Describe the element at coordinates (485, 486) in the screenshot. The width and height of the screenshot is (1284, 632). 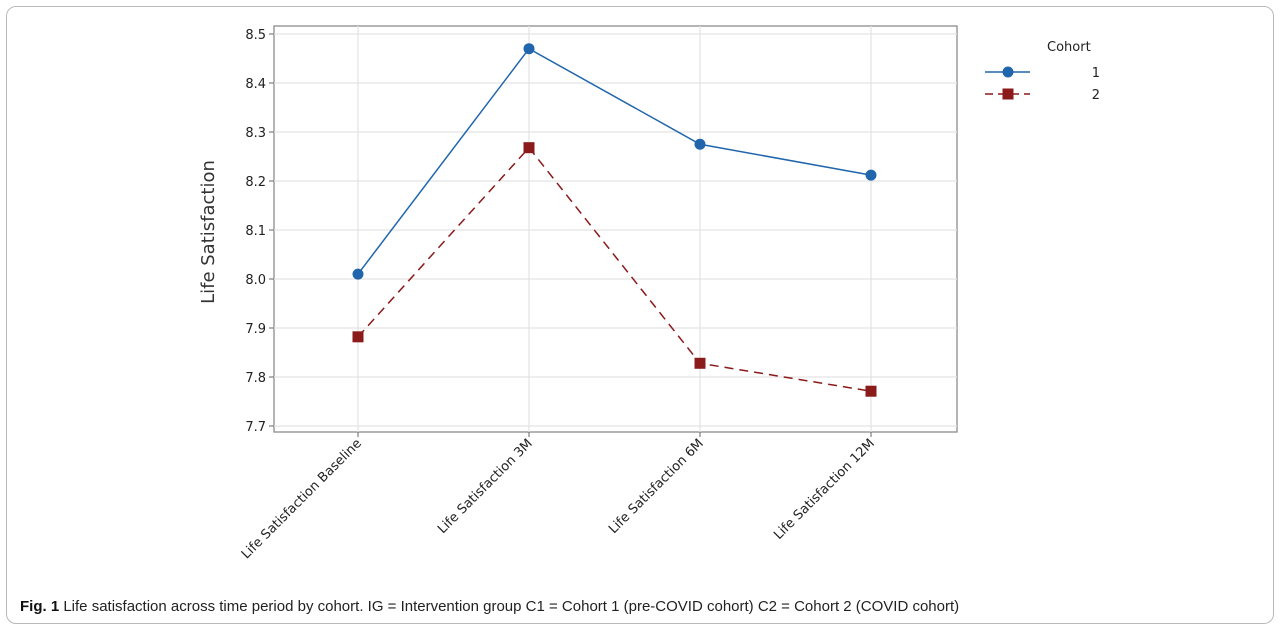
I see `x-tick-label: Life Satisfaction 3M` at that location.